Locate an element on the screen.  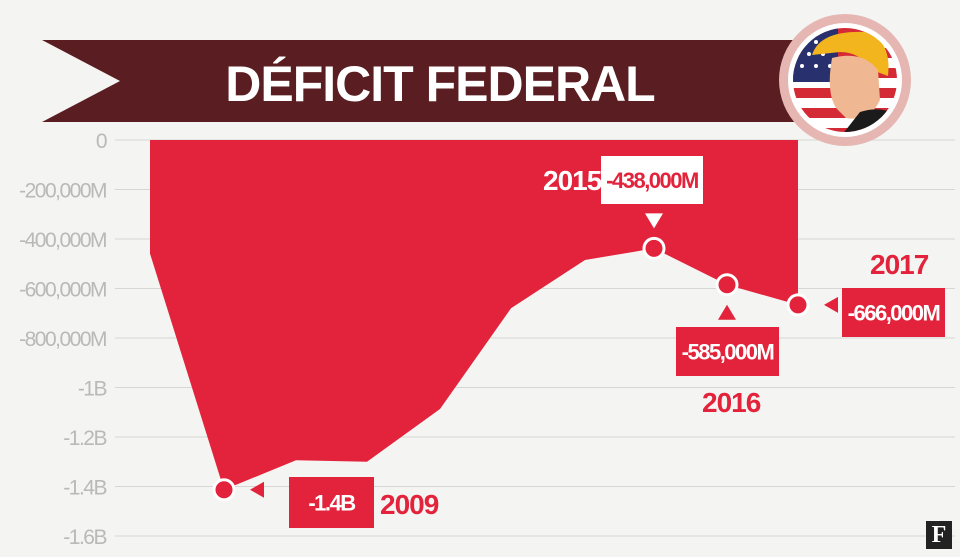
value-box-2016 is located at coordinates (727, 351).